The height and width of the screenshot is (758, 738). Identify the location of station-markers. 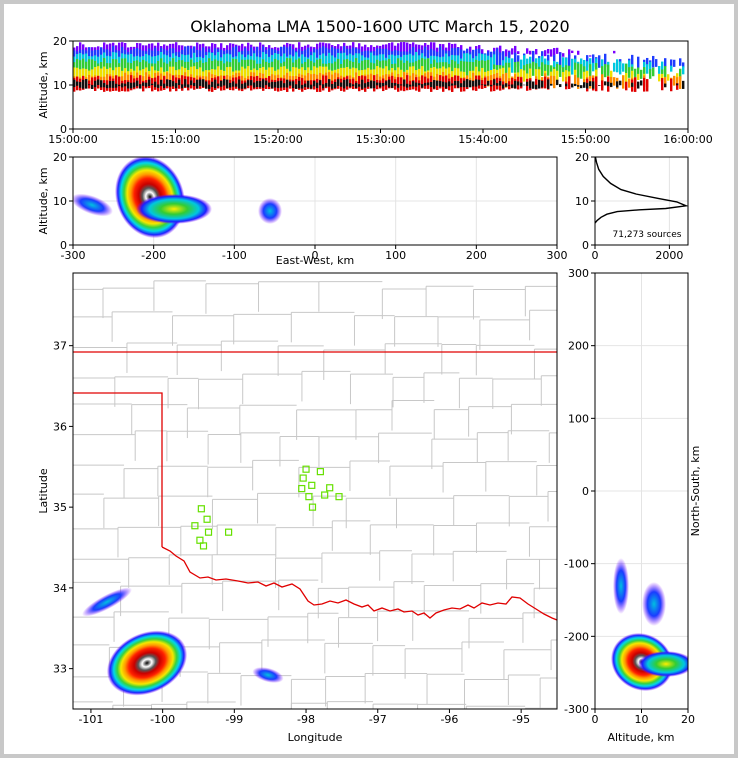
(267, 507).